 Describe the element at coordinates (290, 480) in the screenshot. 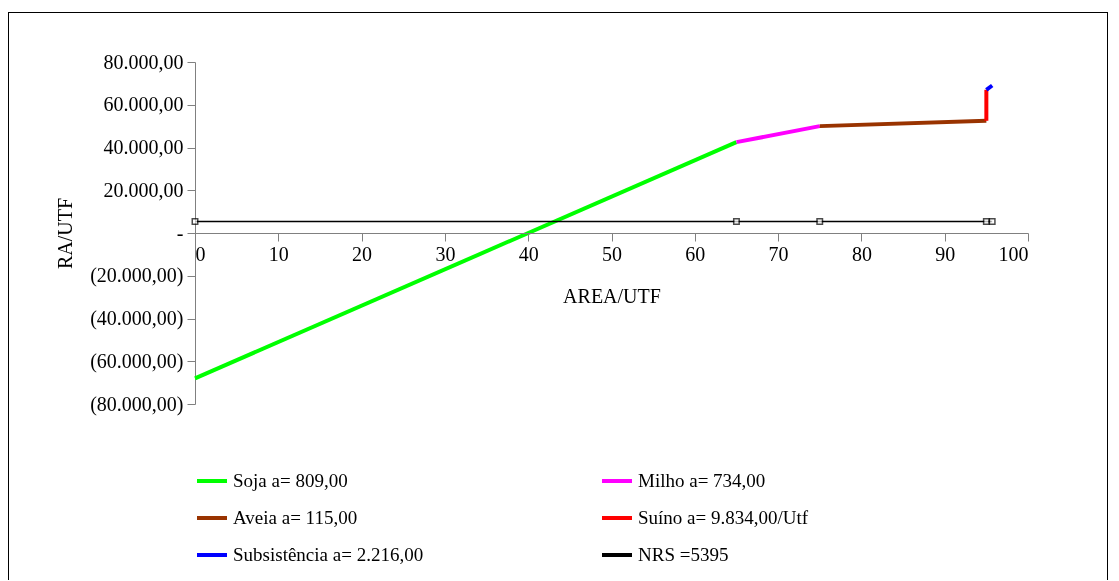

I see `legend-label: Soja a= 809,00` at that location.